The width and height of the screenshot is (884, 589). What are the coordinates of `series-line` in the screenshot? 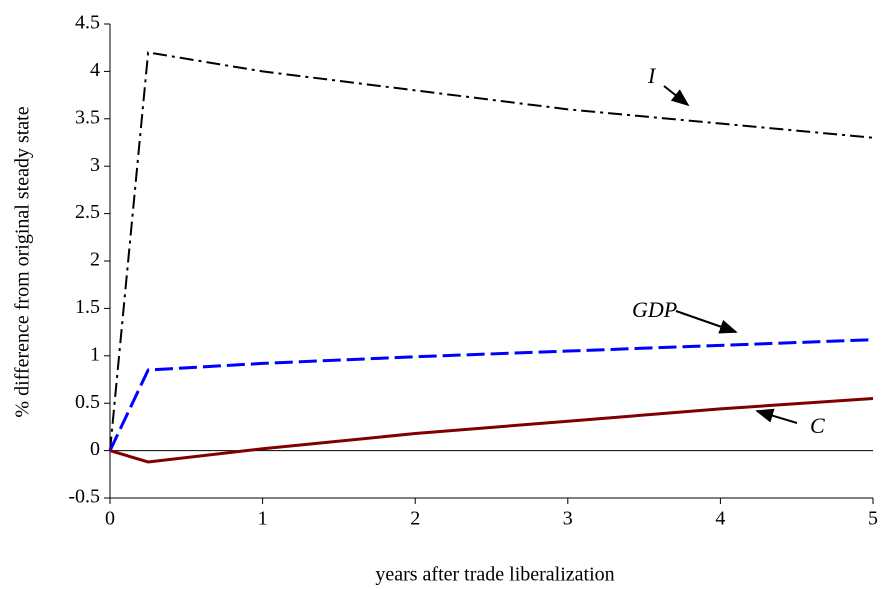 It's located at (491, 430).